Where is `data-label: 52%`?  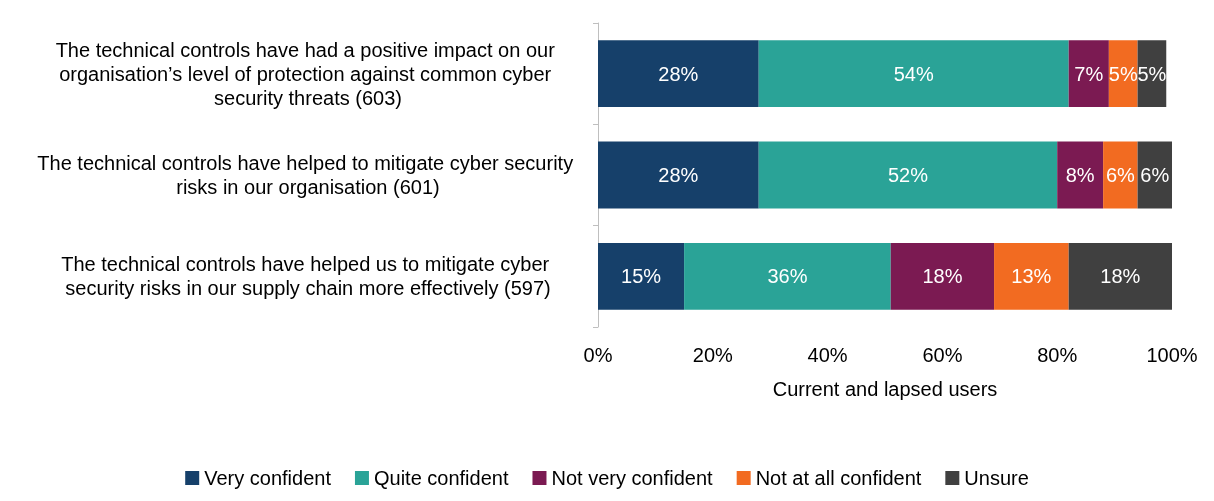 data-label: 52% is located at coordinates (908, 175).